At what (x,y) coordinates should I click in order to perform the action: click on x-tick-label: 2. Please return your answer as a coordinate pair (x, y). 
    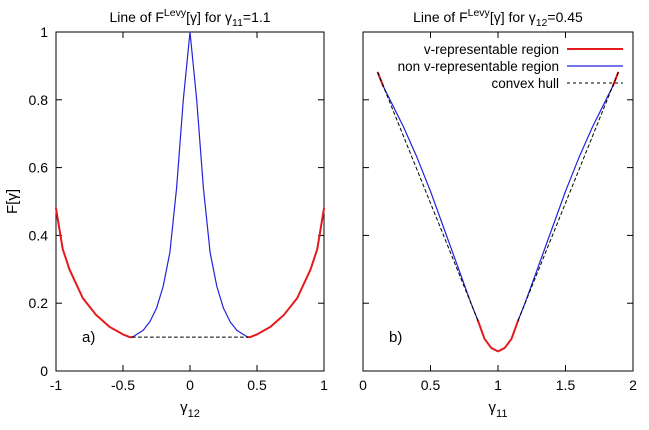
    Looking at the image, I should click on (633, 385).